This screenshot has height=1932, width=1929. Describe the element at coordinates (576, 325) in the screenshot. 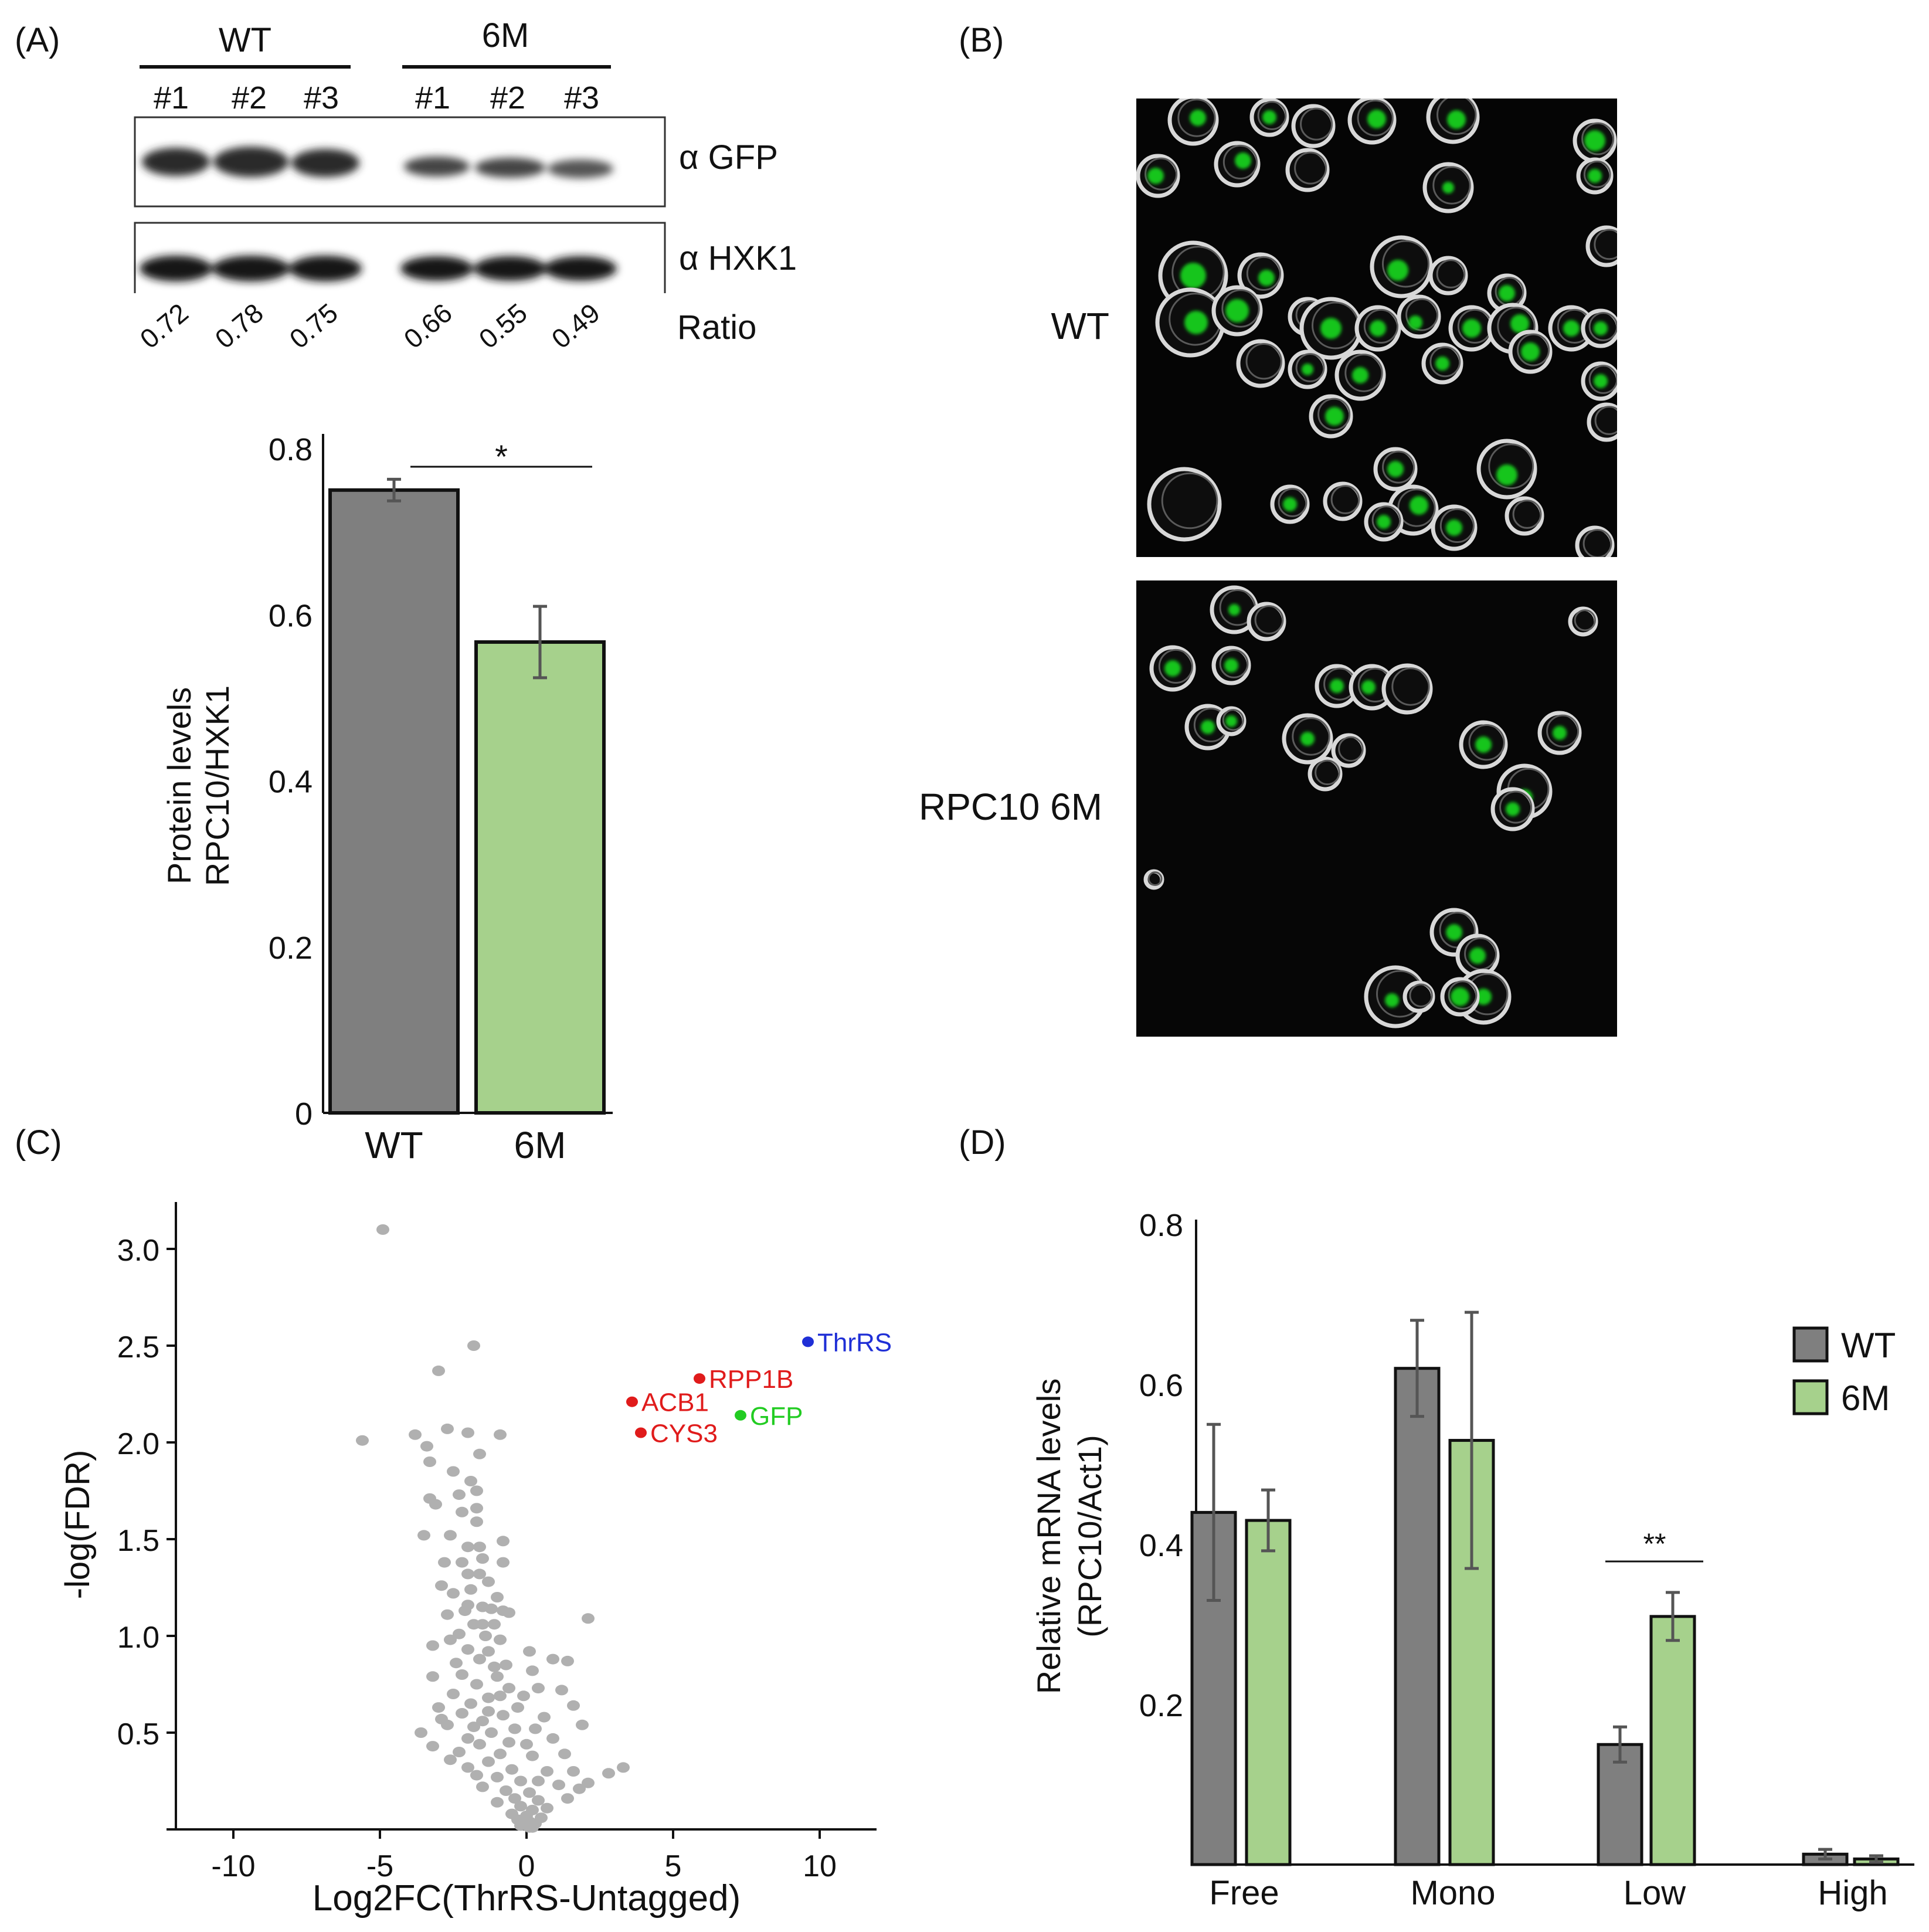

I see `ratio-value: 0.49` at that location.